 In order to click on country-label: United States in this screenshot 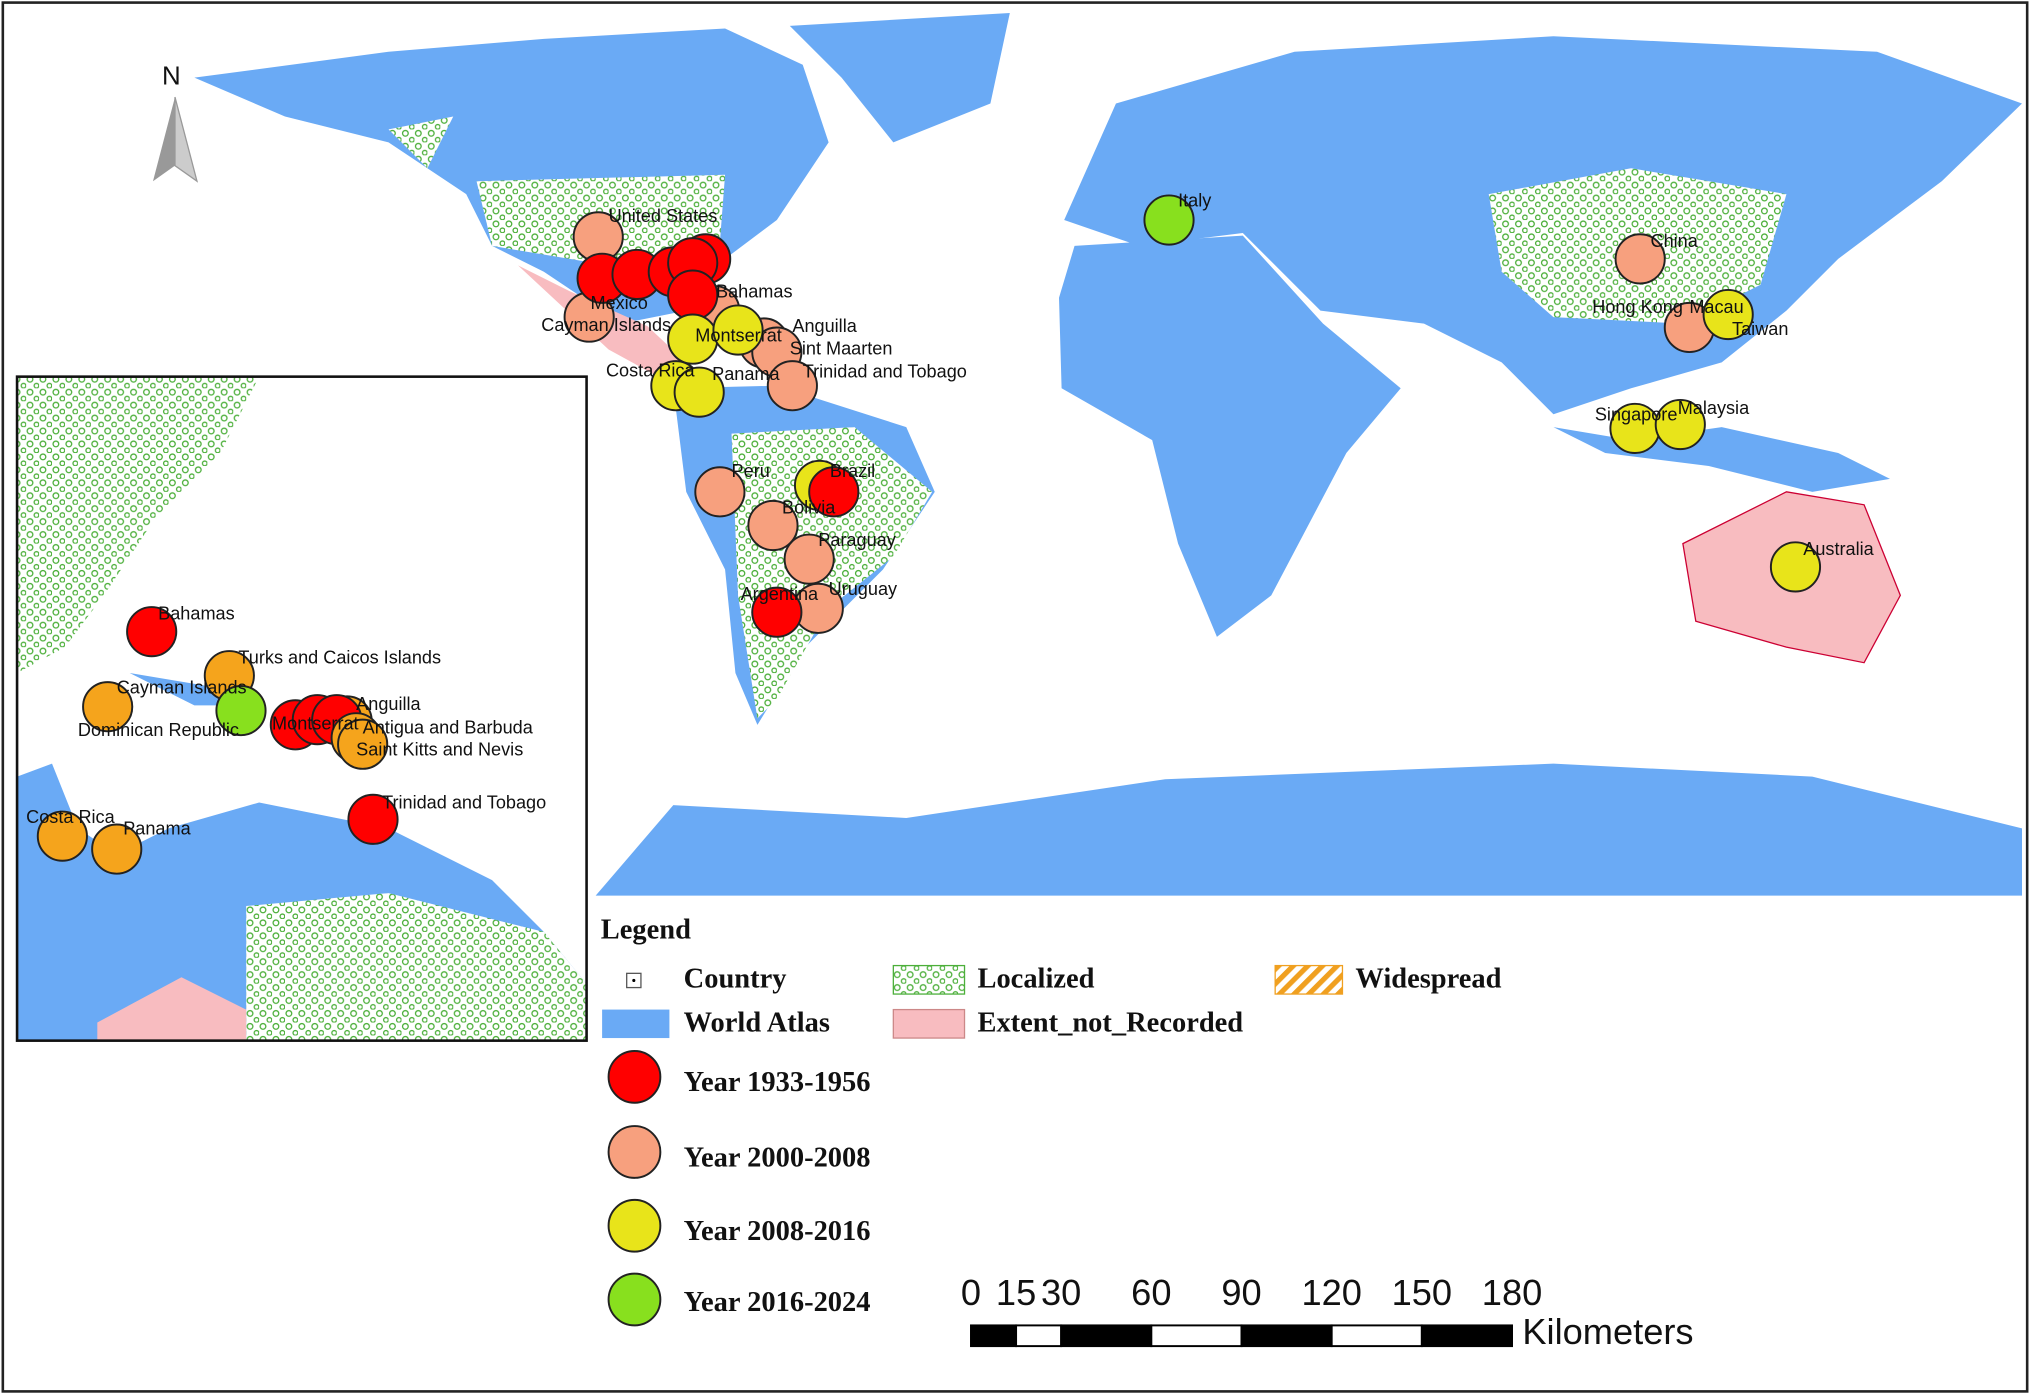, I will do `click(663, 216)`.